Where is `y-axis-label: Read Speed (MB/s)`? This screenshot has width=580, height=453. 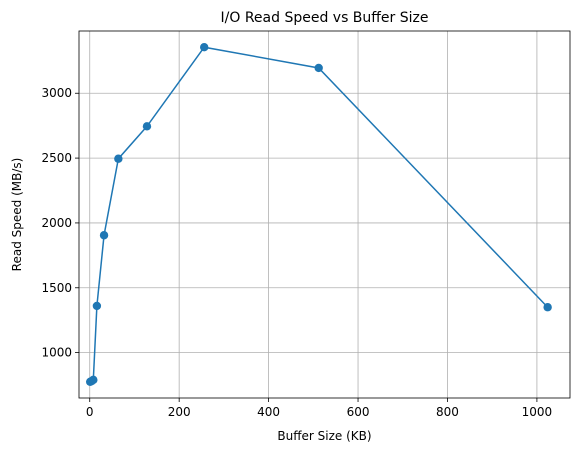 y-axis-label: Read Speed (MB/s) is located at coordinates (17, 215).